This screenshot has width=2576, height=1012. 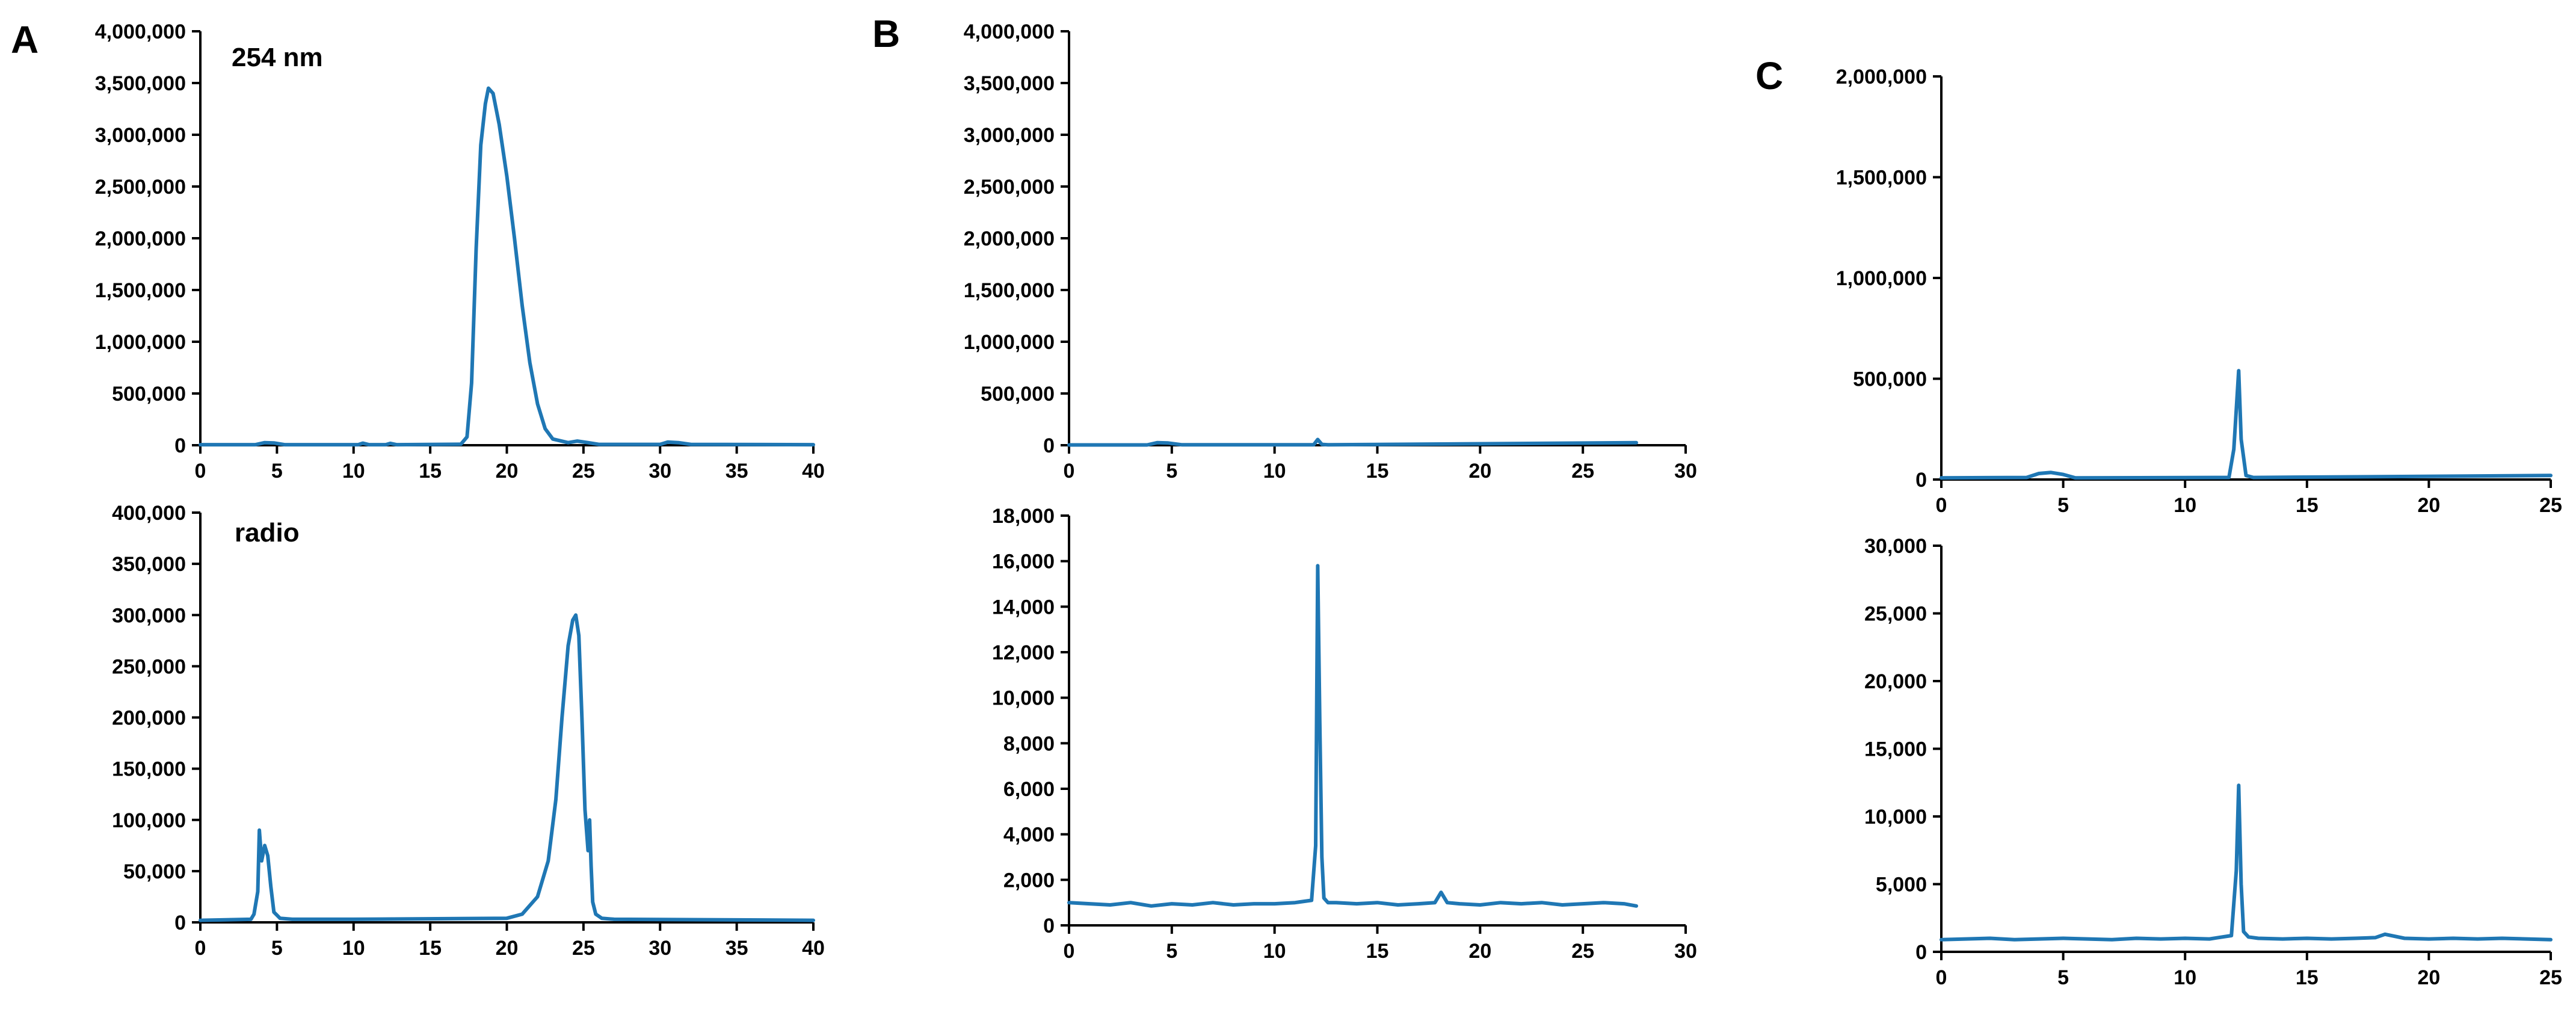 I want to click on y-tick-label: 150,000, so click(x=149, y=769).